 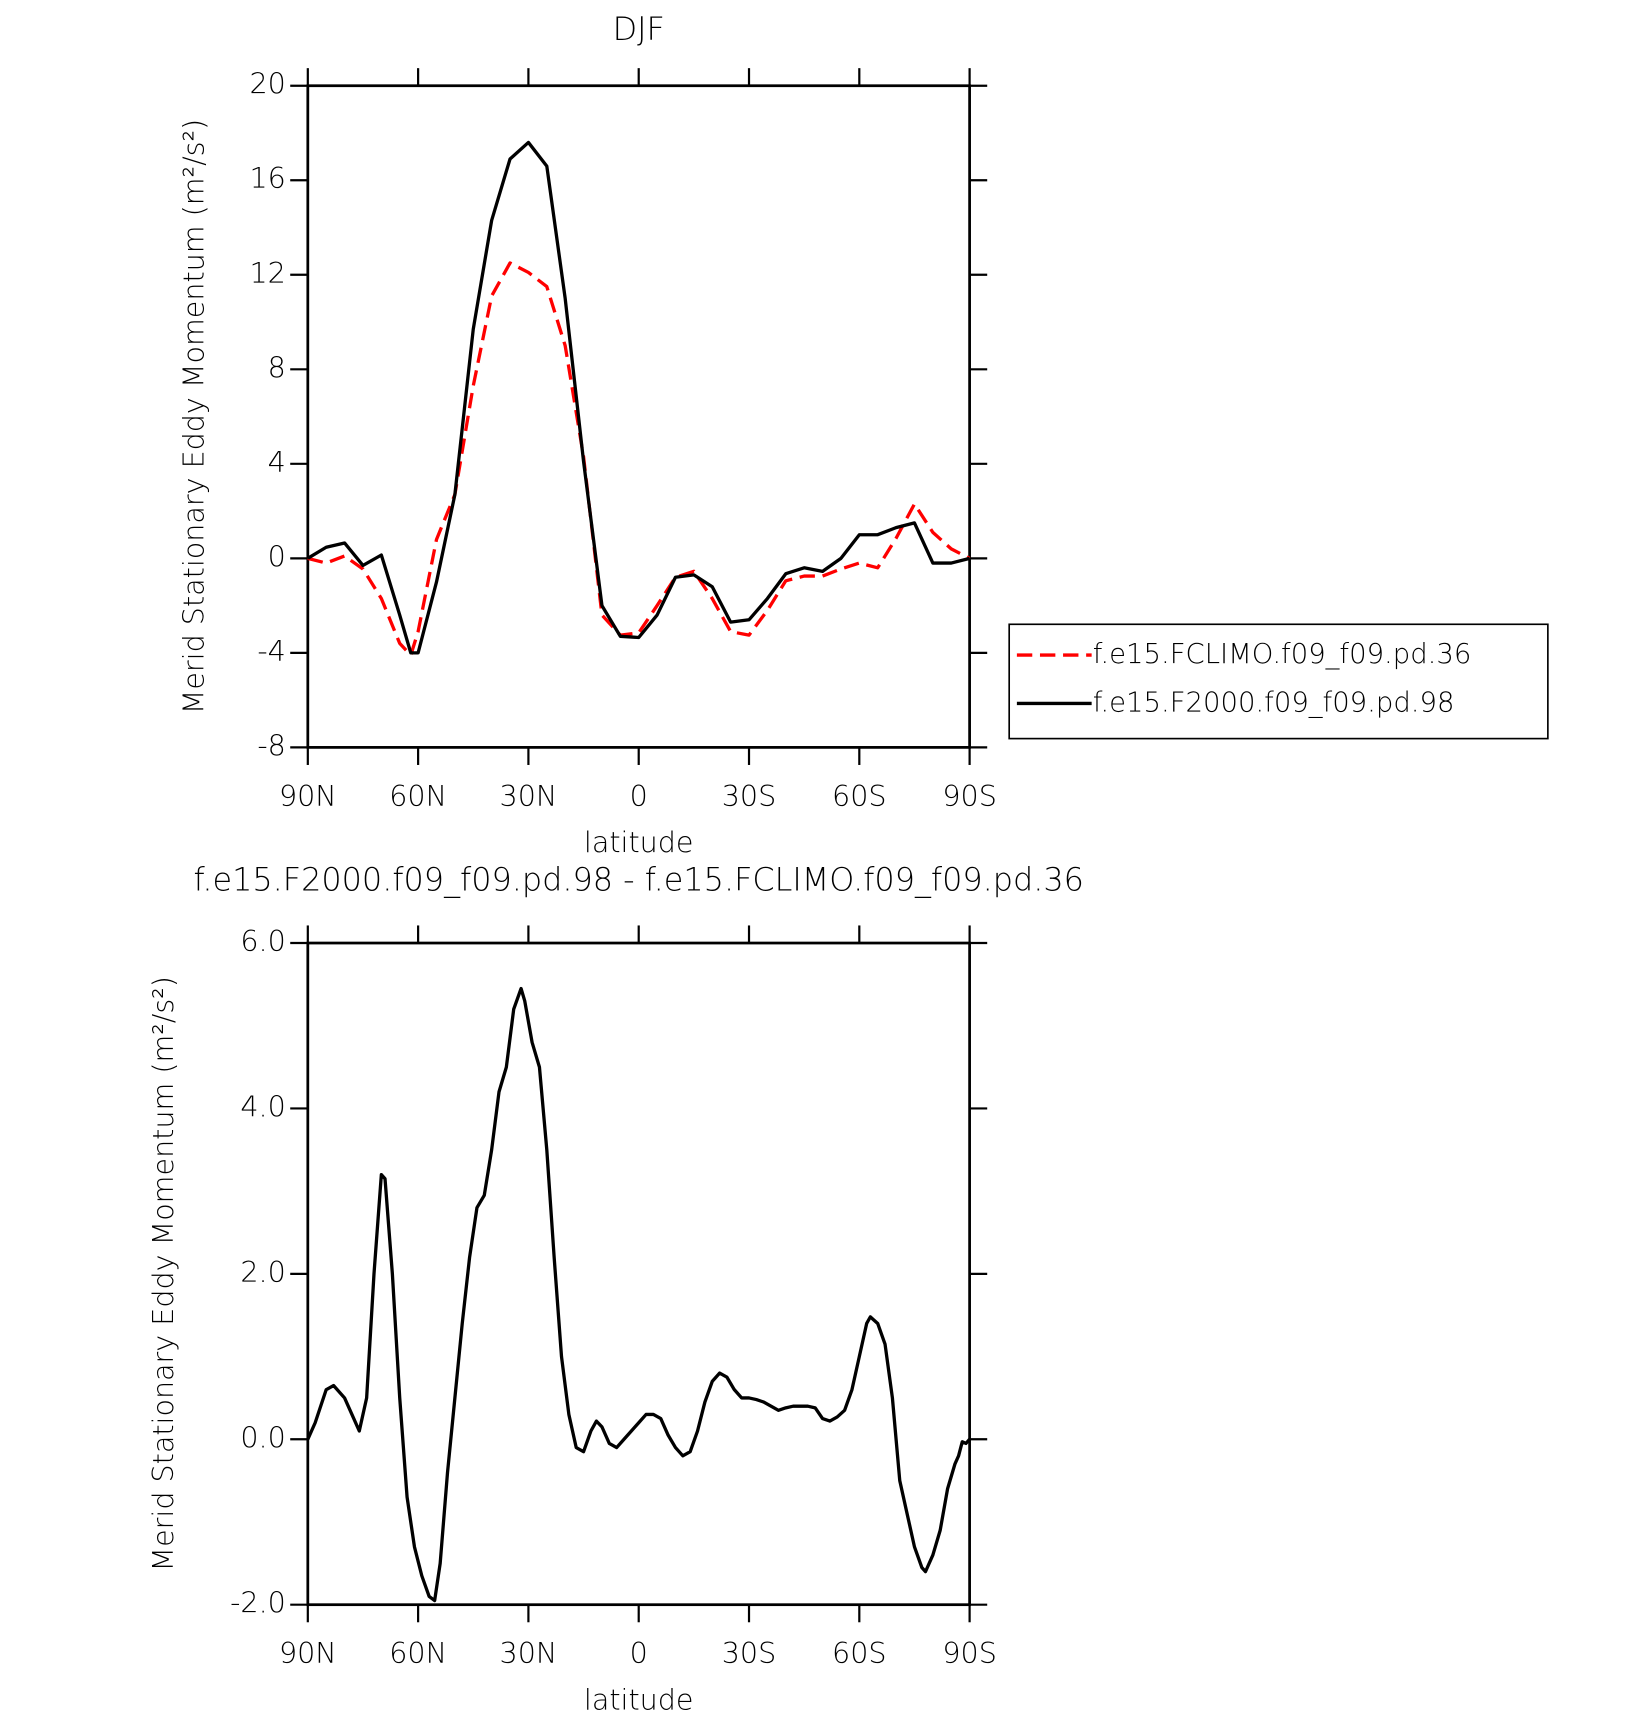 What do you see at coordinates (262, 1106) in the screenshot?
I see `y-tick-label: 4.0` at bounding box center [262, 1106].